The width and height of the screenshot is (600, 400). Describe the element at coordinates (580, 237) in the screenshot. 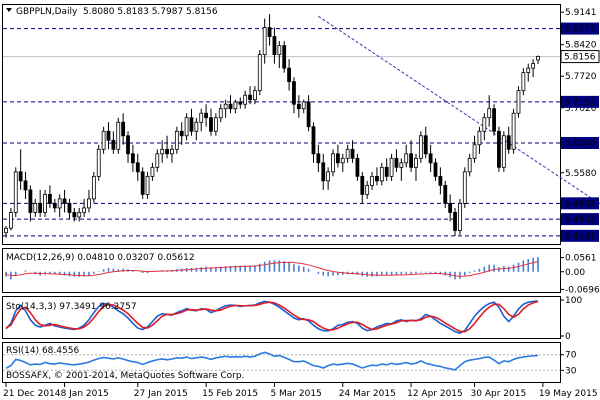

I see `level-badge-label: 5.4181` at that location.